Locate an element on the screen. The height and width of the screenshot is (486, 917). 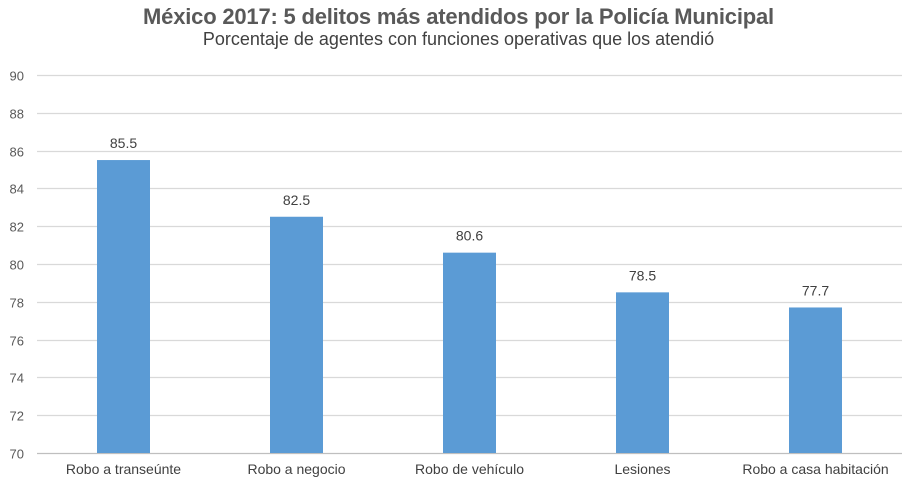
data-label: 85.5 is located at coordinates (123, 143).